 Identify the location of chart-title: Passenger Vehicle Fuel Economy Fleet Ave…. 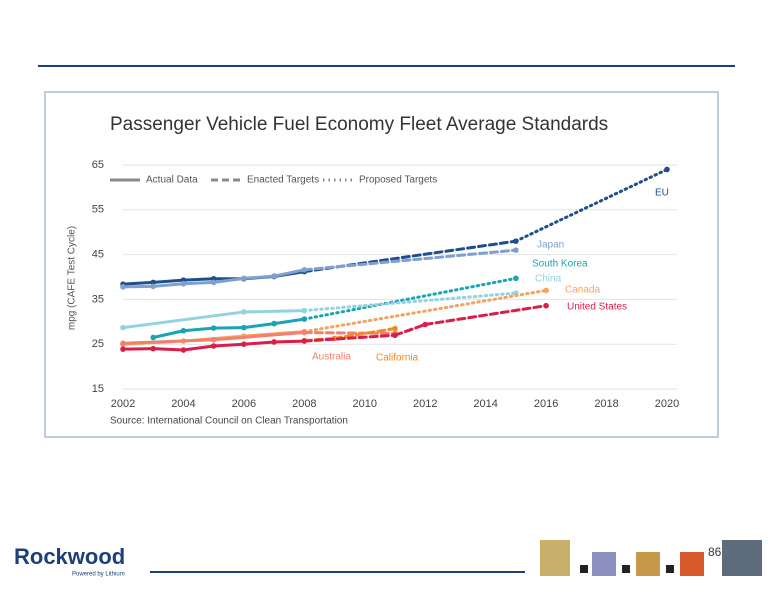
(359, 124).